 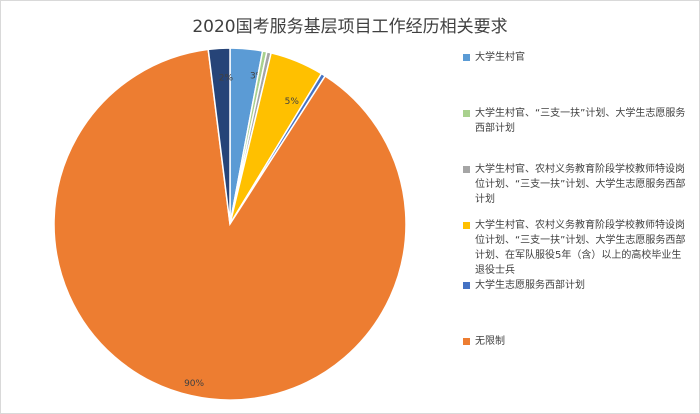 I want to click on legend-label: 大学生村官, so click(x=500, y=57).